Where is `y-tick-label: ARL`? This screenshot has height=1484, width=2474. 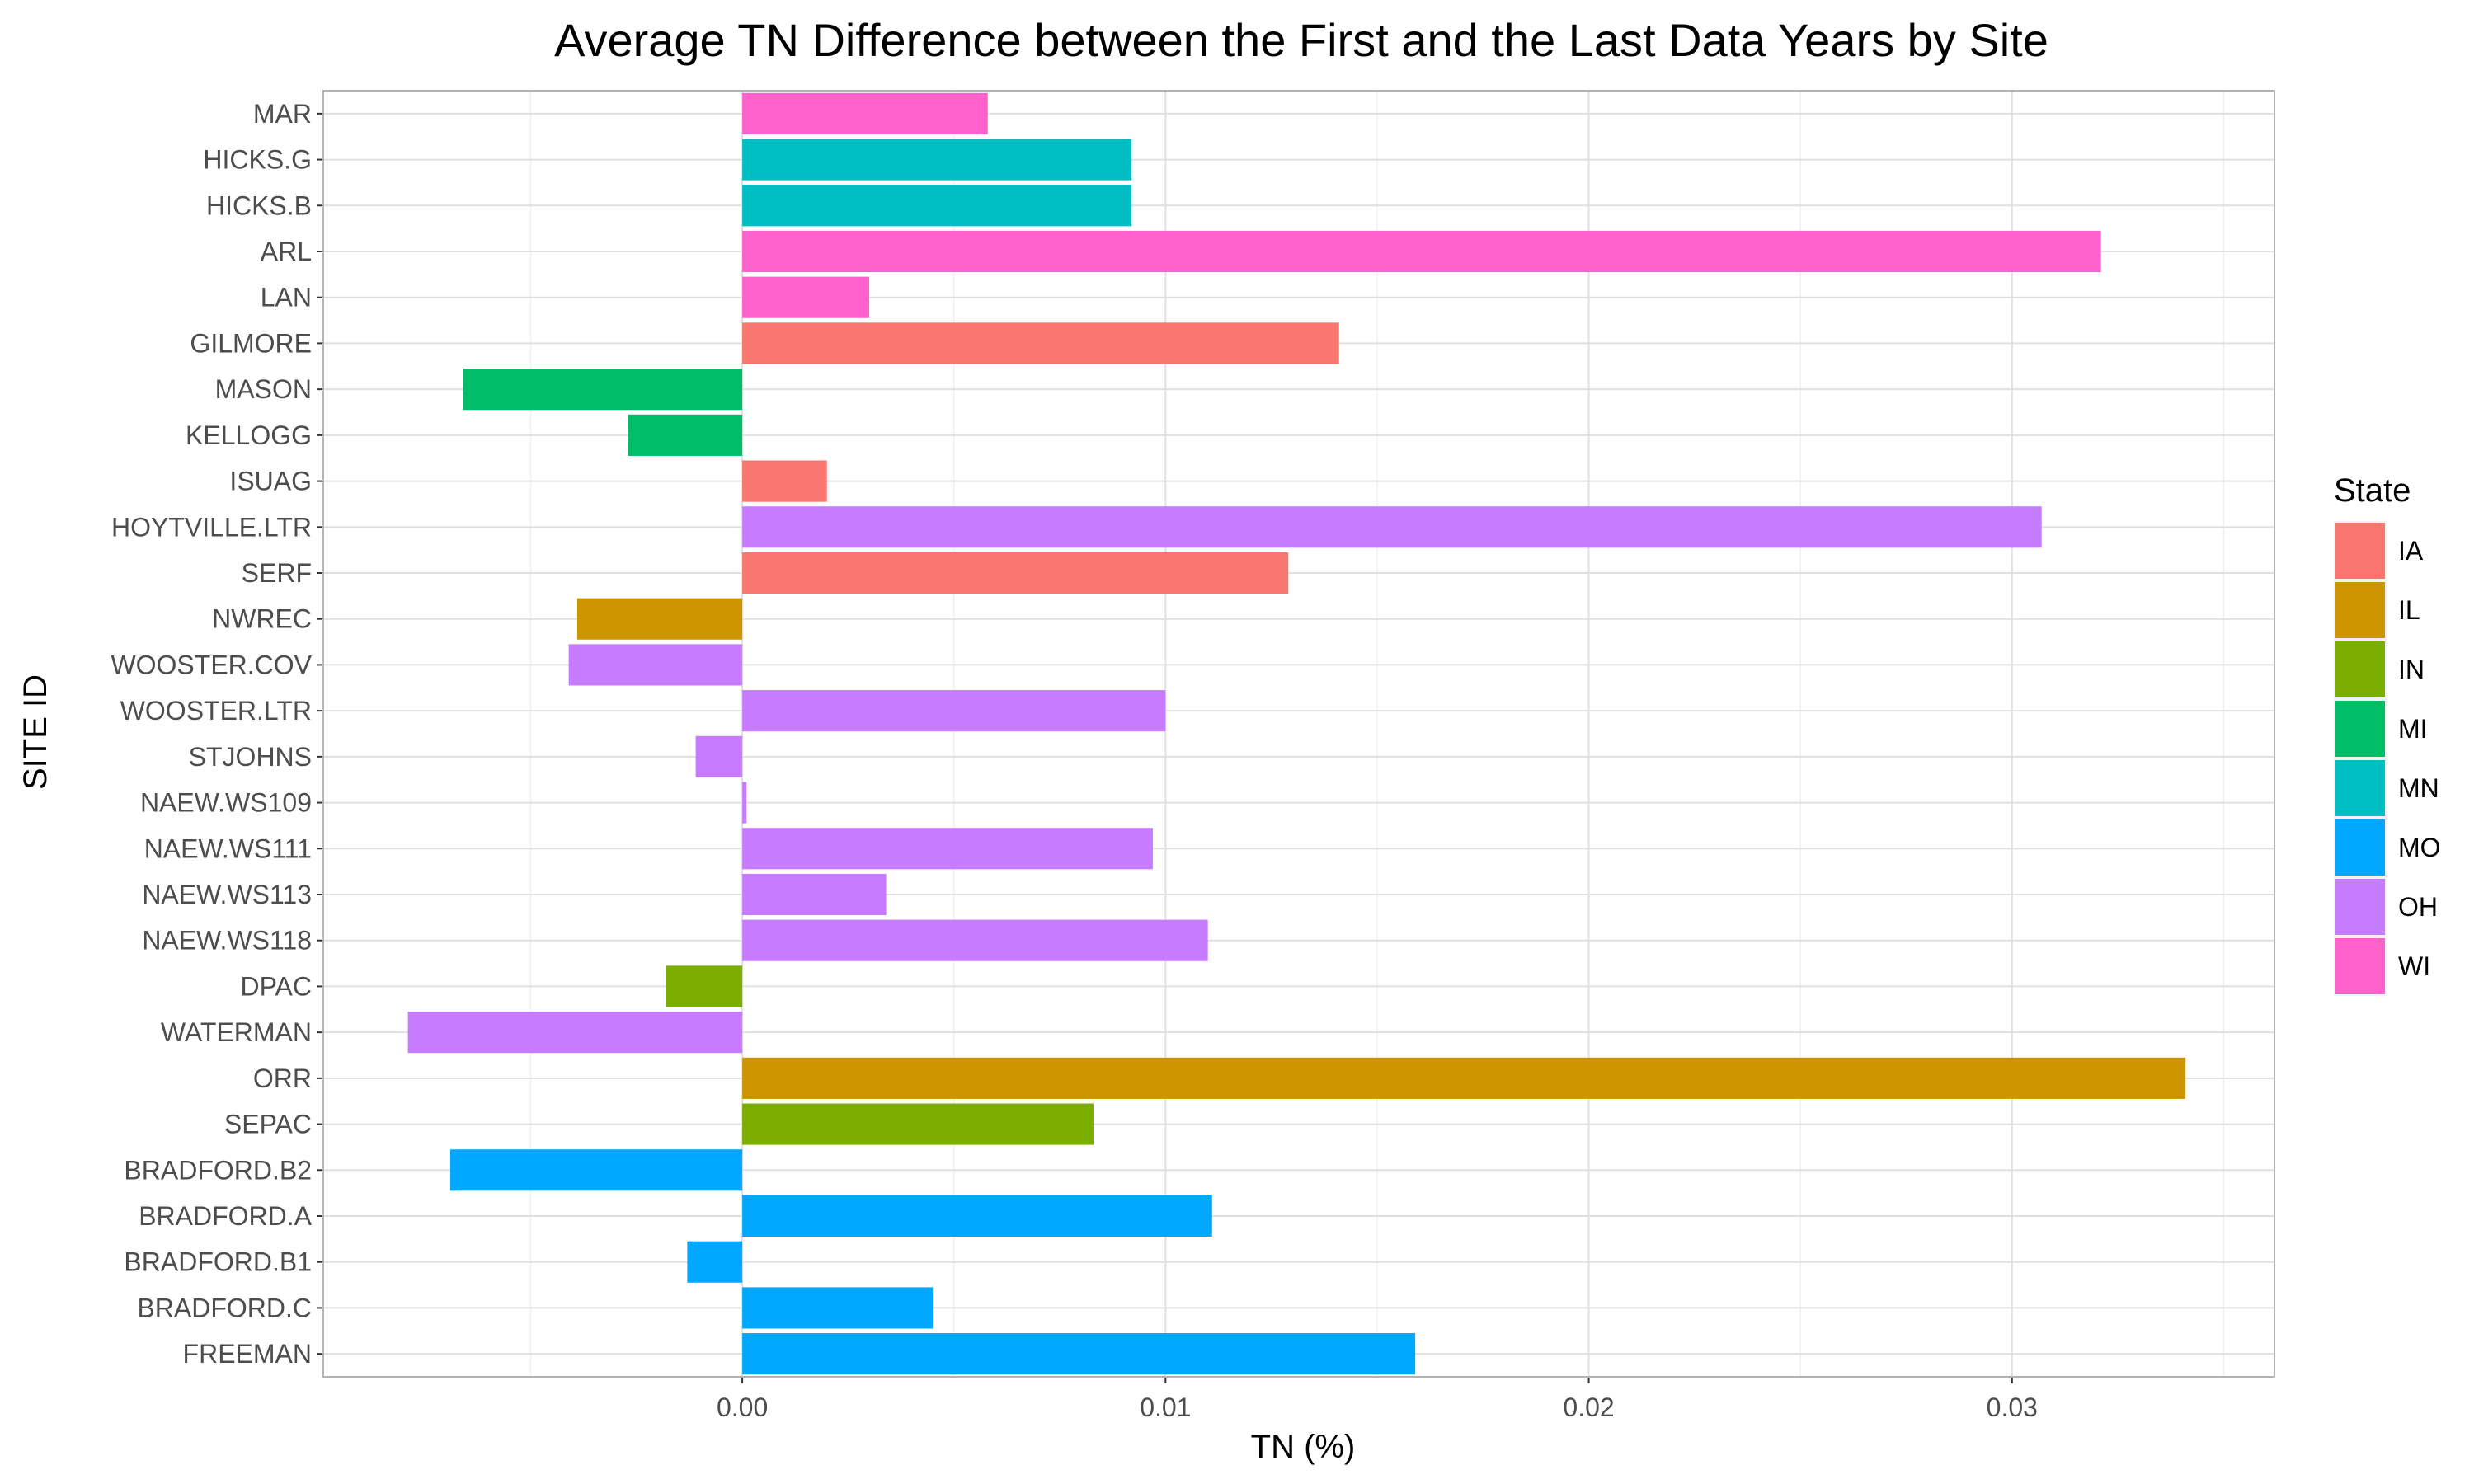
y-tick-label: ARL is located at coordinates (286, 251).